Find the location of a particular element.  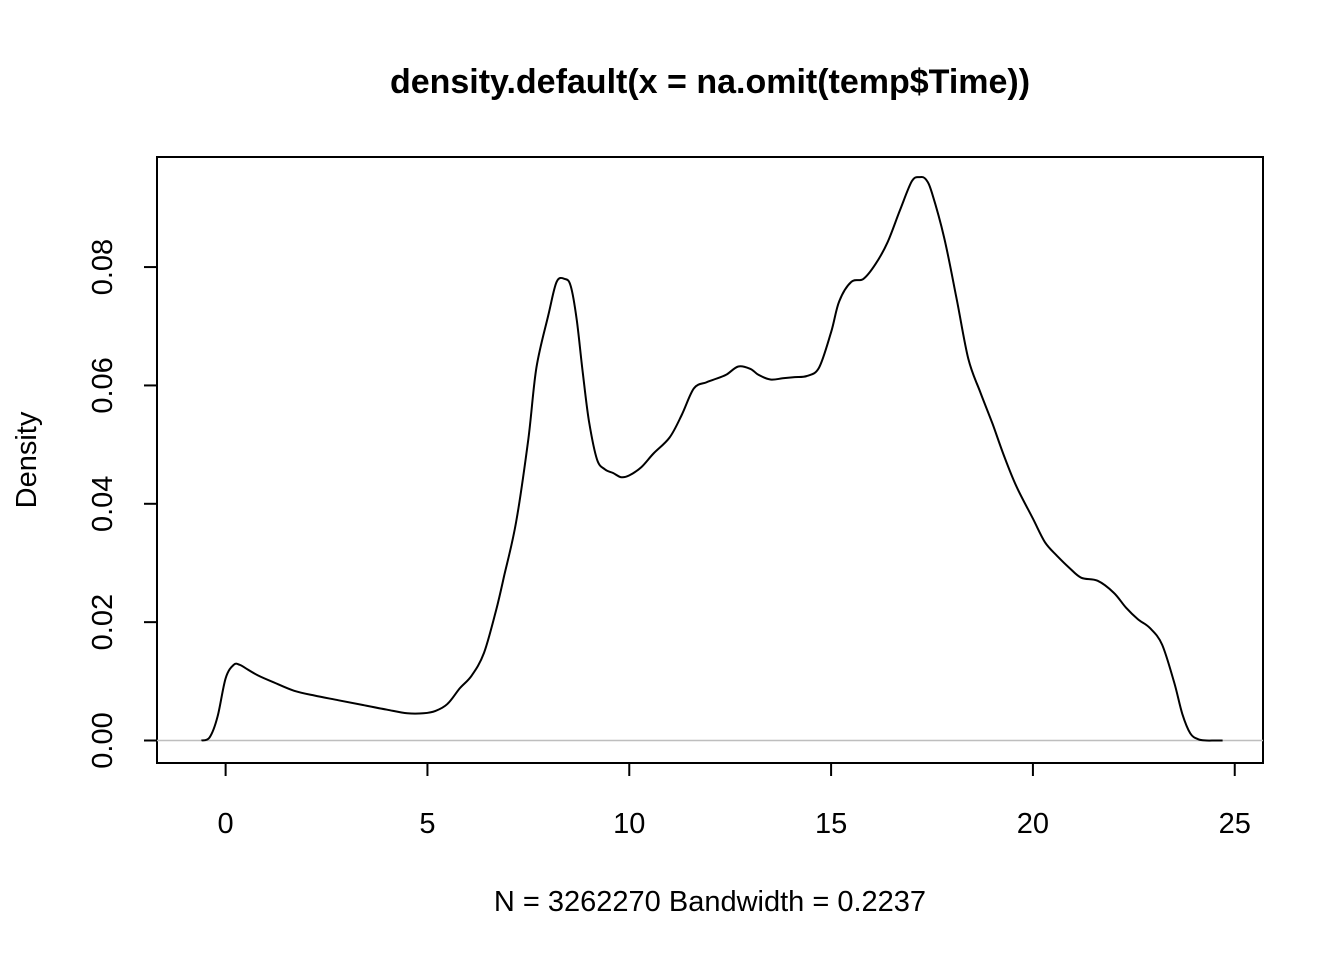

x-tick-label: 20 is located at coordinates (1033, 824).